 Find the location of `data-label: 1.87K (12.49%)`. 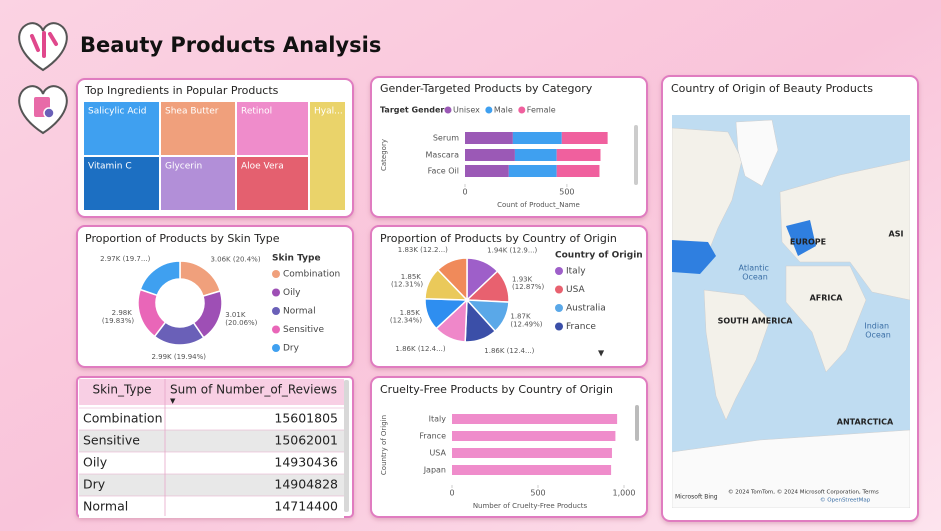

data-label: 1.87K (12.49%) is located at coordinates (526, 321).